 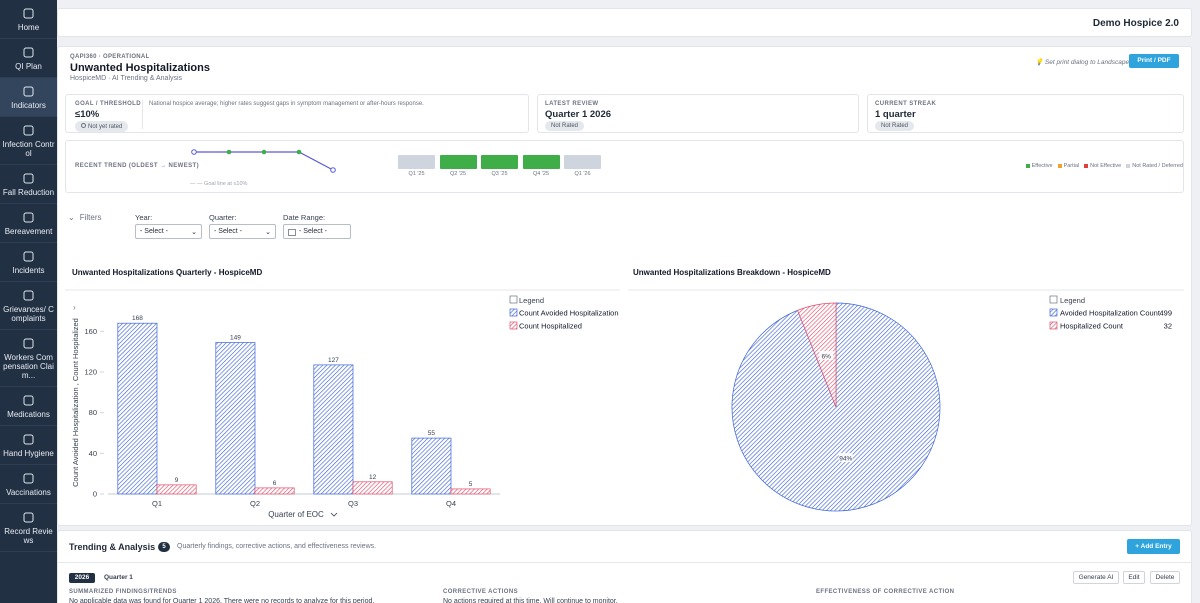 I want to click on nav-item: Incidents, so click(x=28, y=262).